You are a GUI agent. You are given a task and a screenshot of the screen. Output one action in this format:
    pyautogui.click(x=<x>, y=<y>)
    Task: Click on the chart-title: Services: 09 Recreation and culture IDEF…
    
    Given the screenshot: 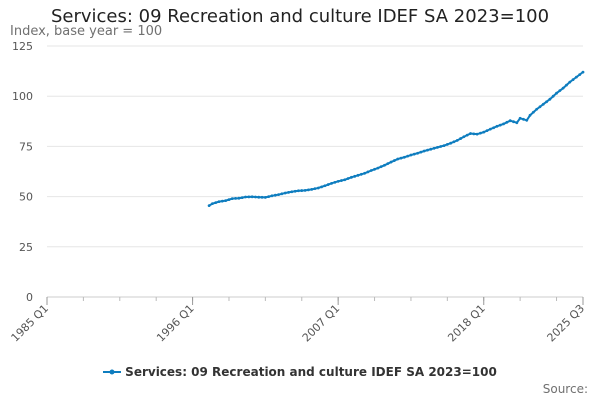 What is the action you would take?
    pyautogui.click(x=300, y=16)
    